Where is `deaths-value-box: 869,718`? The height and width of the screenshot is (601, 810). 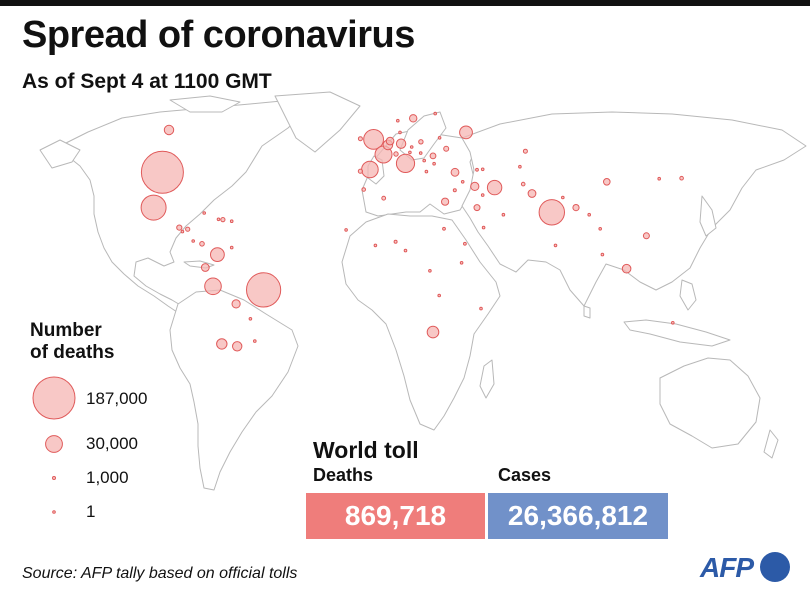 deaths-value-box: 869,718 is located at coordinates (395, 516).